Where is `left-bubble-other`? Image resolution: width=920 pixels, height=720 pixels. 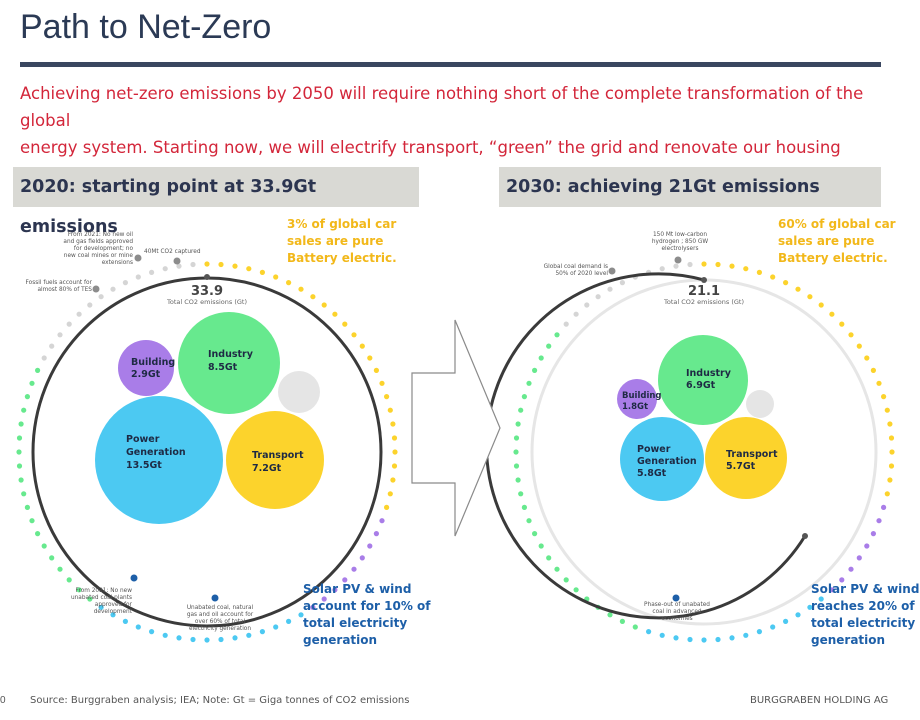
left-bubble-other is located at coordinates (299, 392).